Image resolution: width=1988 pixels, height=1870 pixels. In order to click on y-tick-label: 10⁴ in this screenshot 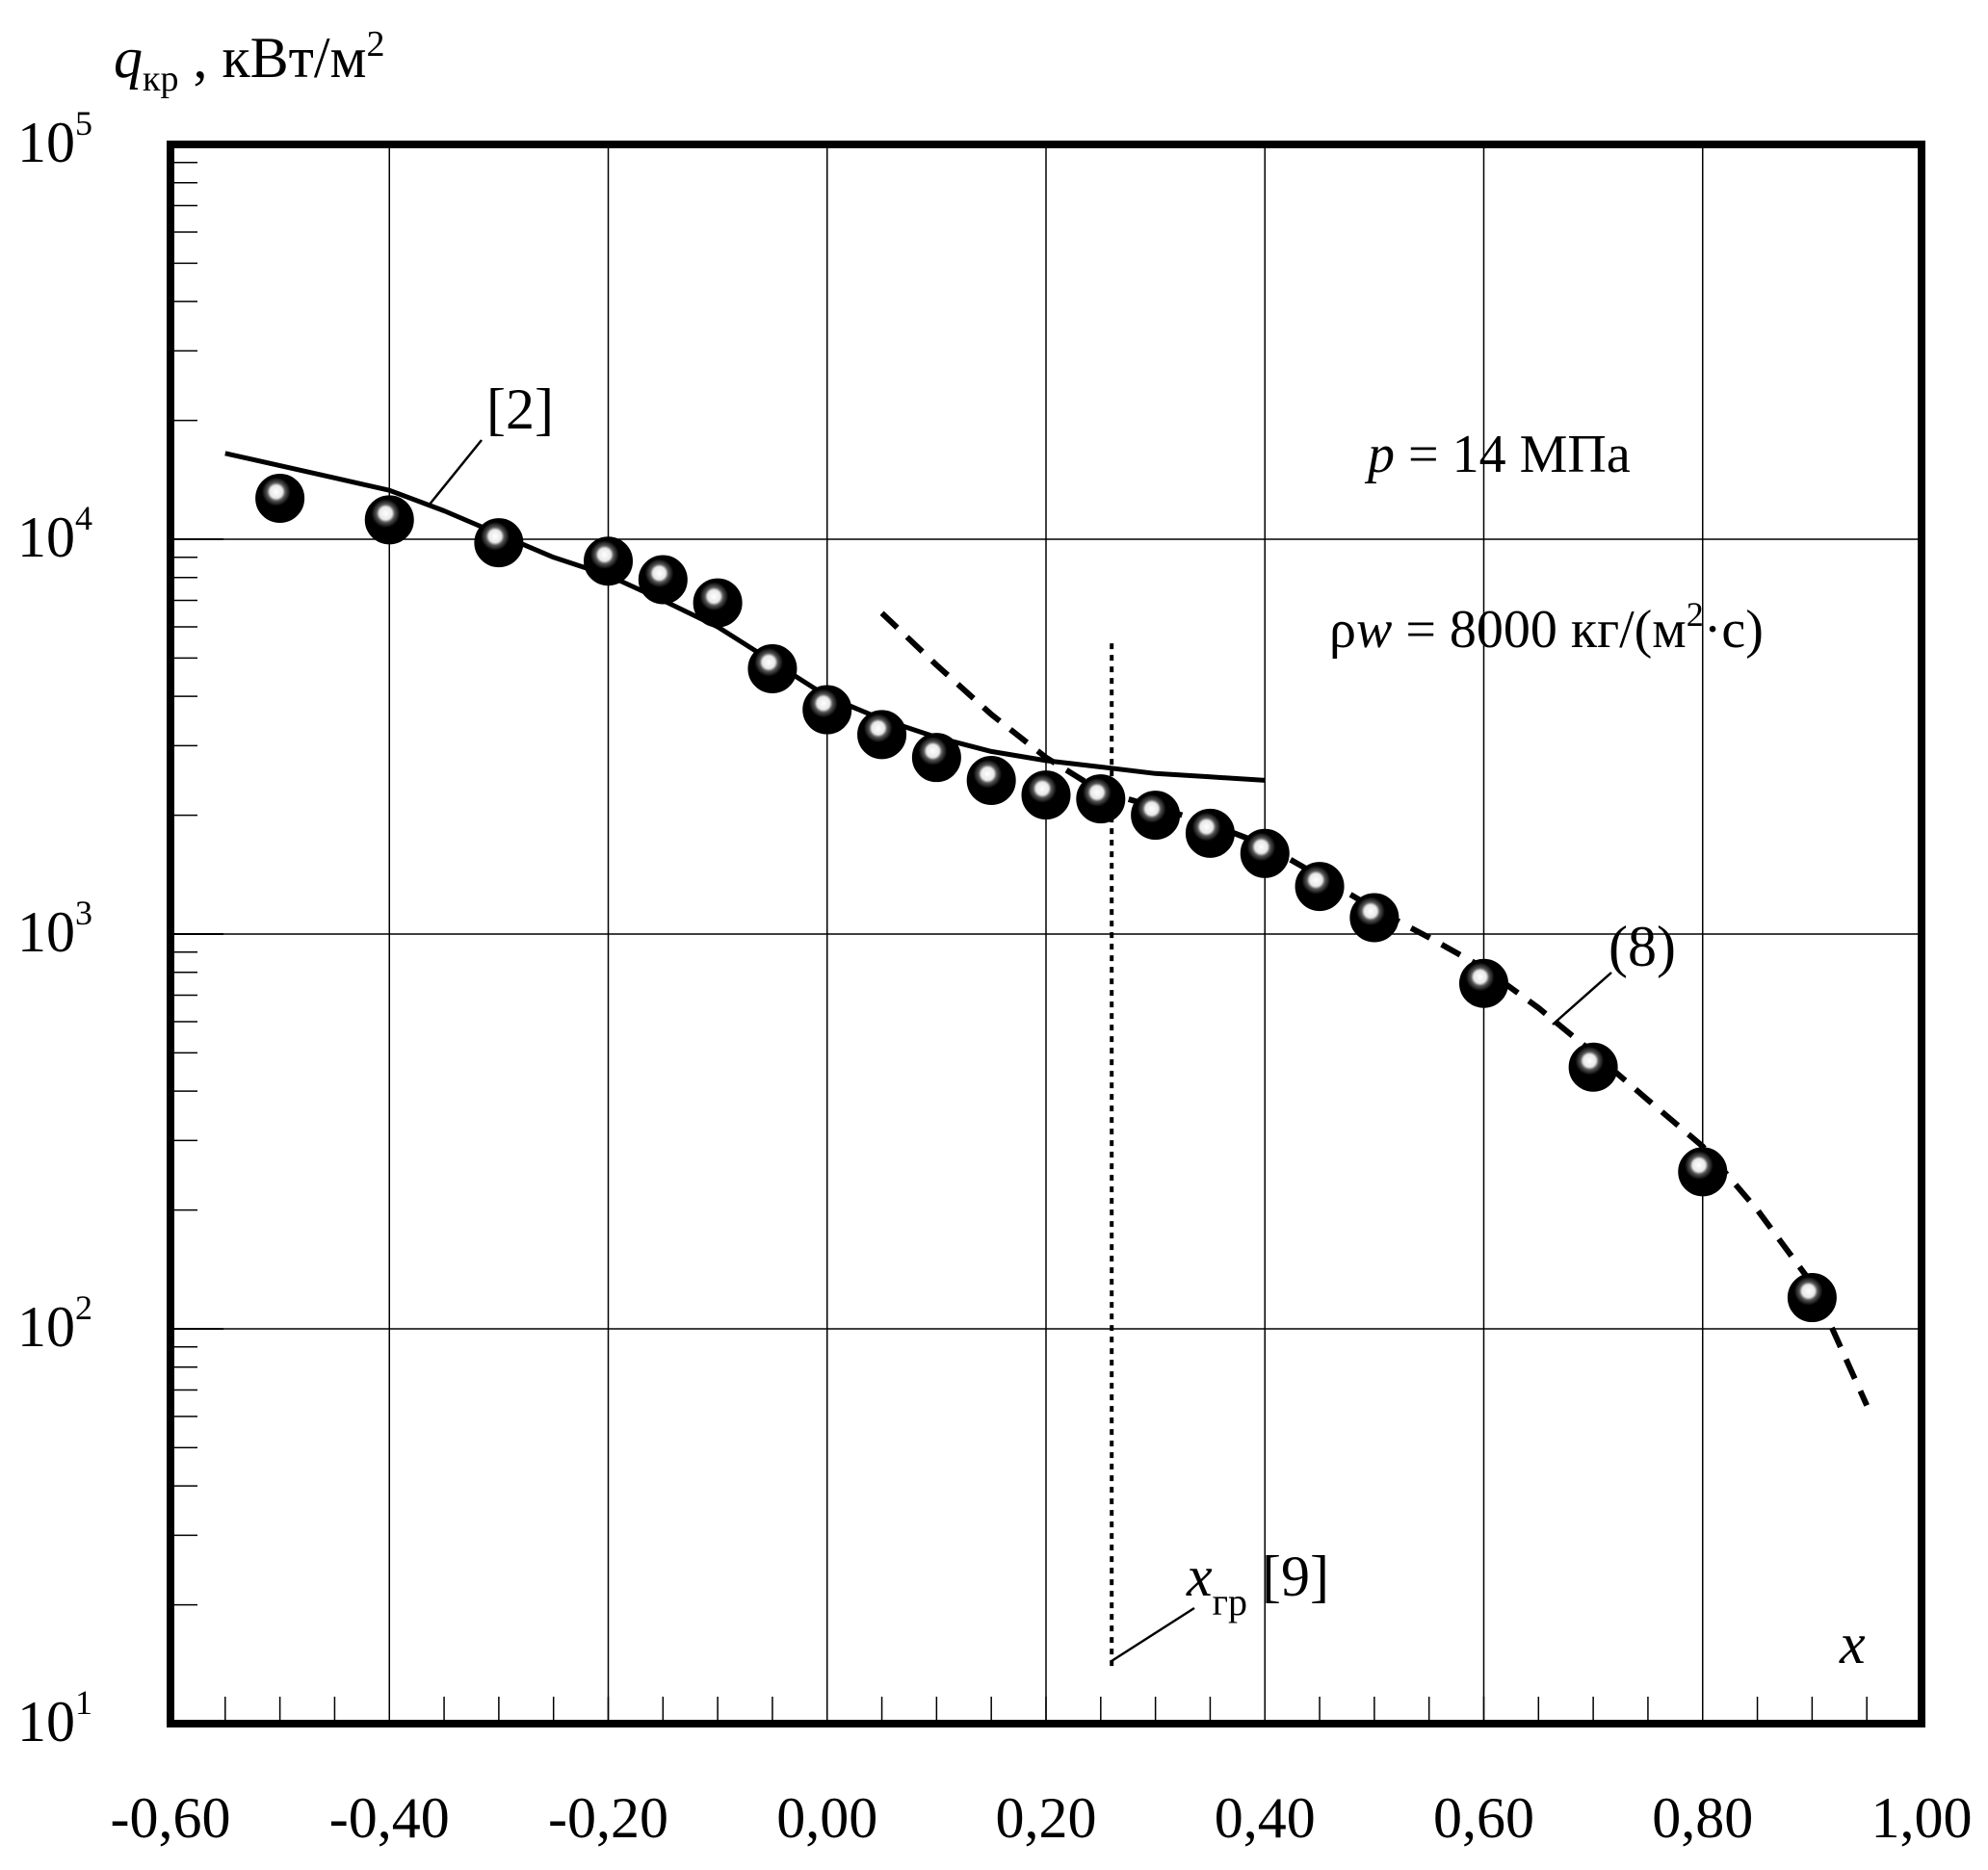, I will do `click(54, 534)`.